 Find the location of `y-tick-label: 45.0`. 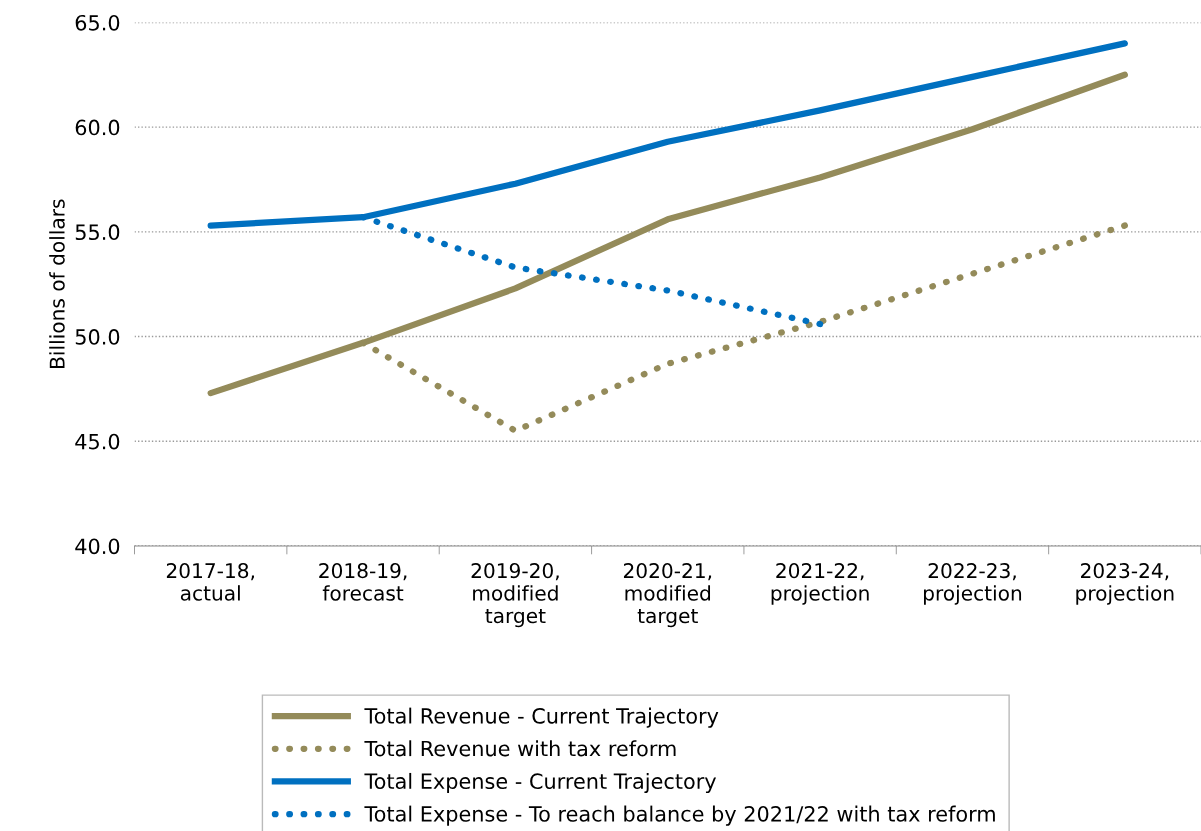

y-tick-label: 45.0 is located at coordinates (97, 441).